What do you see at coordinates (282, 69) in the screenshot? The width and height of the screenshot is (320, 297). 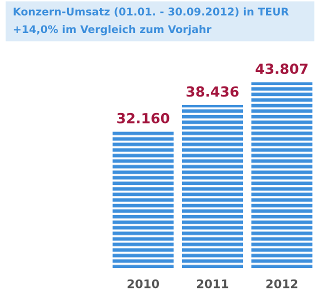 I see `data-label: 43.807` at bounding box center [282, 69].